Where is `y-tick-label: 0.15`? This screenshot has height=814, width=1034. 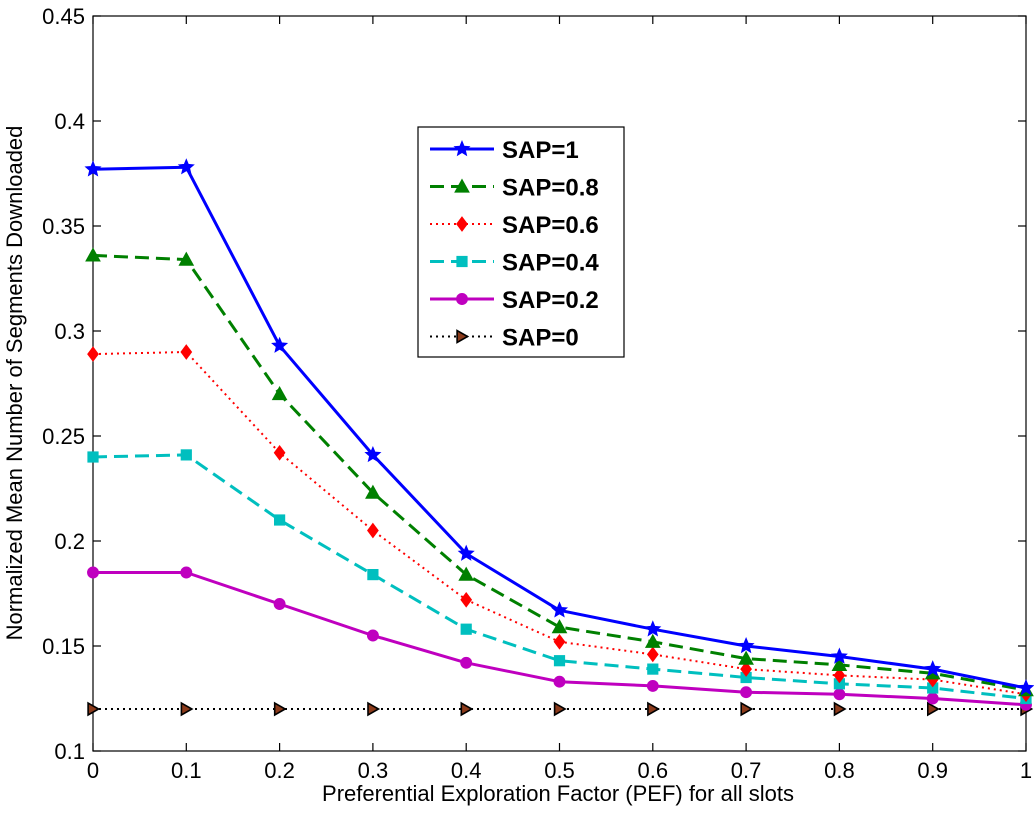 y-tick-label: 0.15 is located at coordinates (63, 646).